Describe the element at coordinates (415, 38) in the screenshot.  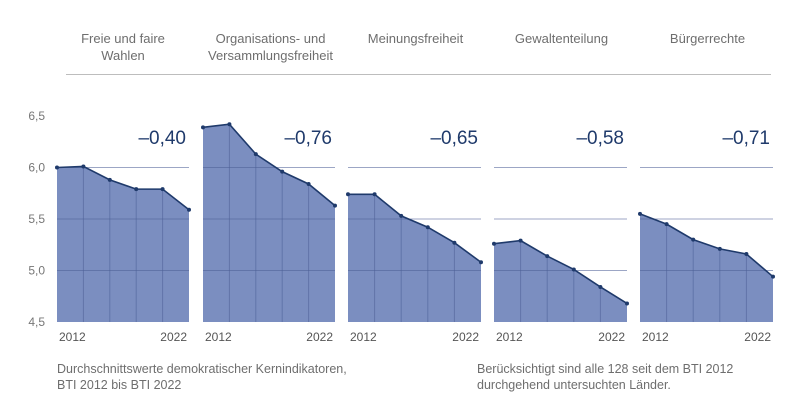
I see `panel-title-2: Meinungsfreiheit` at that location.